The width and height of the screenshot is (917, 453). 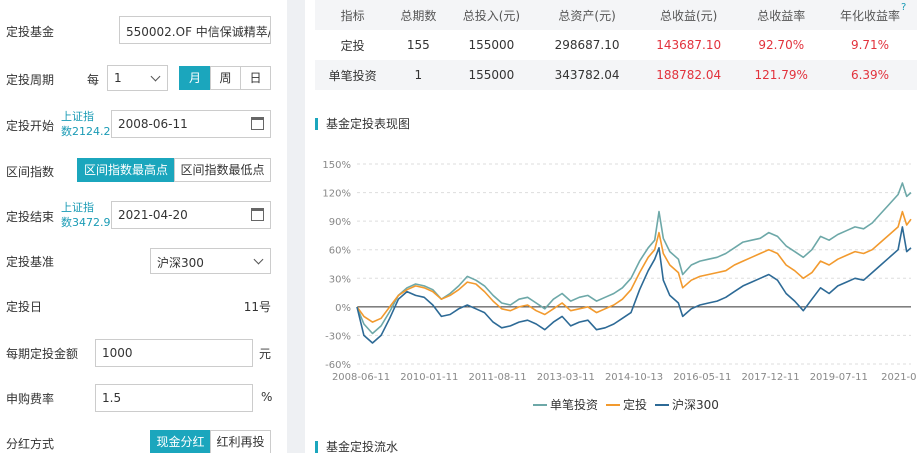 What do you see at coordinates (418, 45) in the screenshot?
I see `table-cell: 155` at bounding box center [418, 45].